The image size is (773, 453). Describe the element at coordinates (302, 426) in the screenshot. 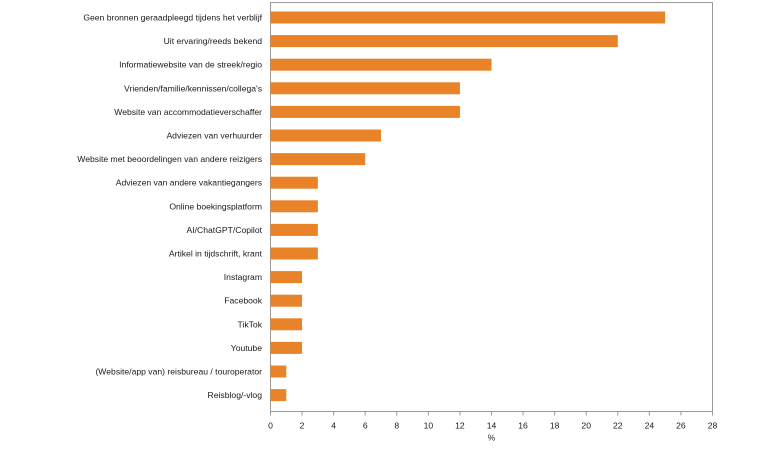

I see `x-tick-label: 2` at that location.